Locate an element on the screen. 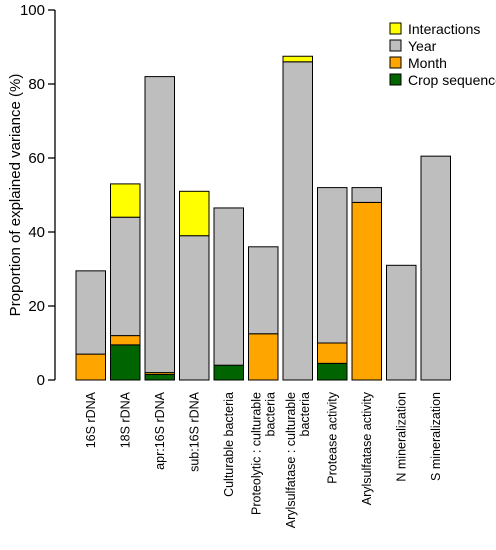 This screenshot has height=550, width=496. category-label: Proteolytic : culturable is located at coordinates (256, 453).